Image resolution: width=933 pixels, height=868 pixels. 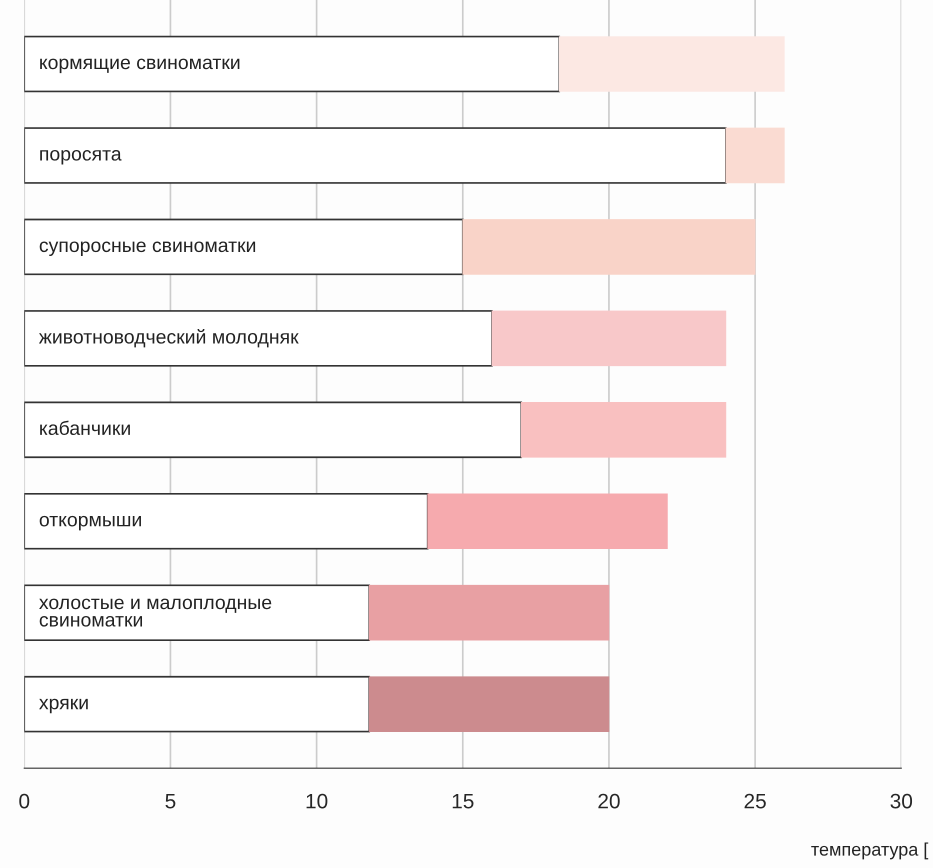 I want to click on x-tick-label: 0, so click(x=24, y=801).